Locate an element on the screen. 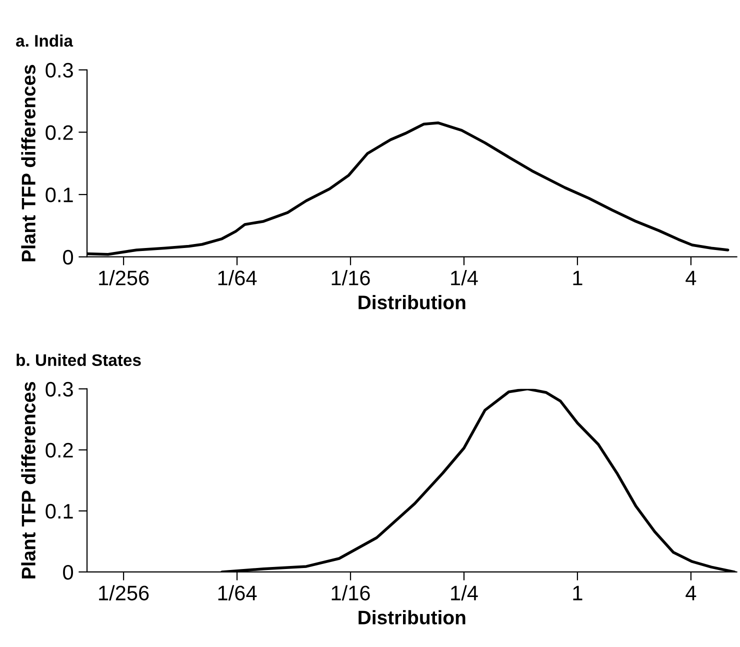  chart-title: b. United States is located at coordinates (78, 360).